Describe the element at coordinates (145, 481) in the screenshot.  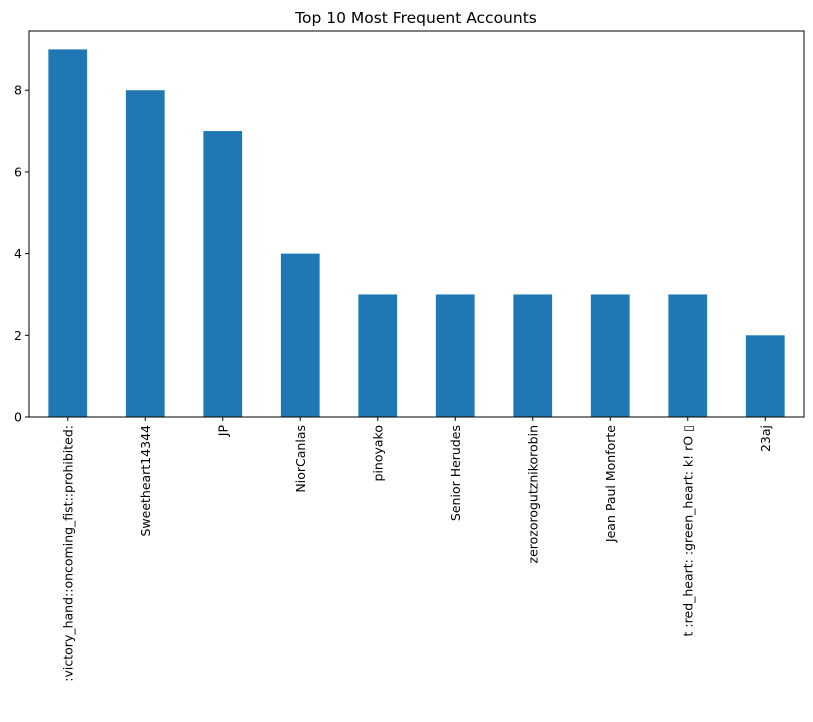
I see `x-tick-label: Sweetheart14344` at that location.